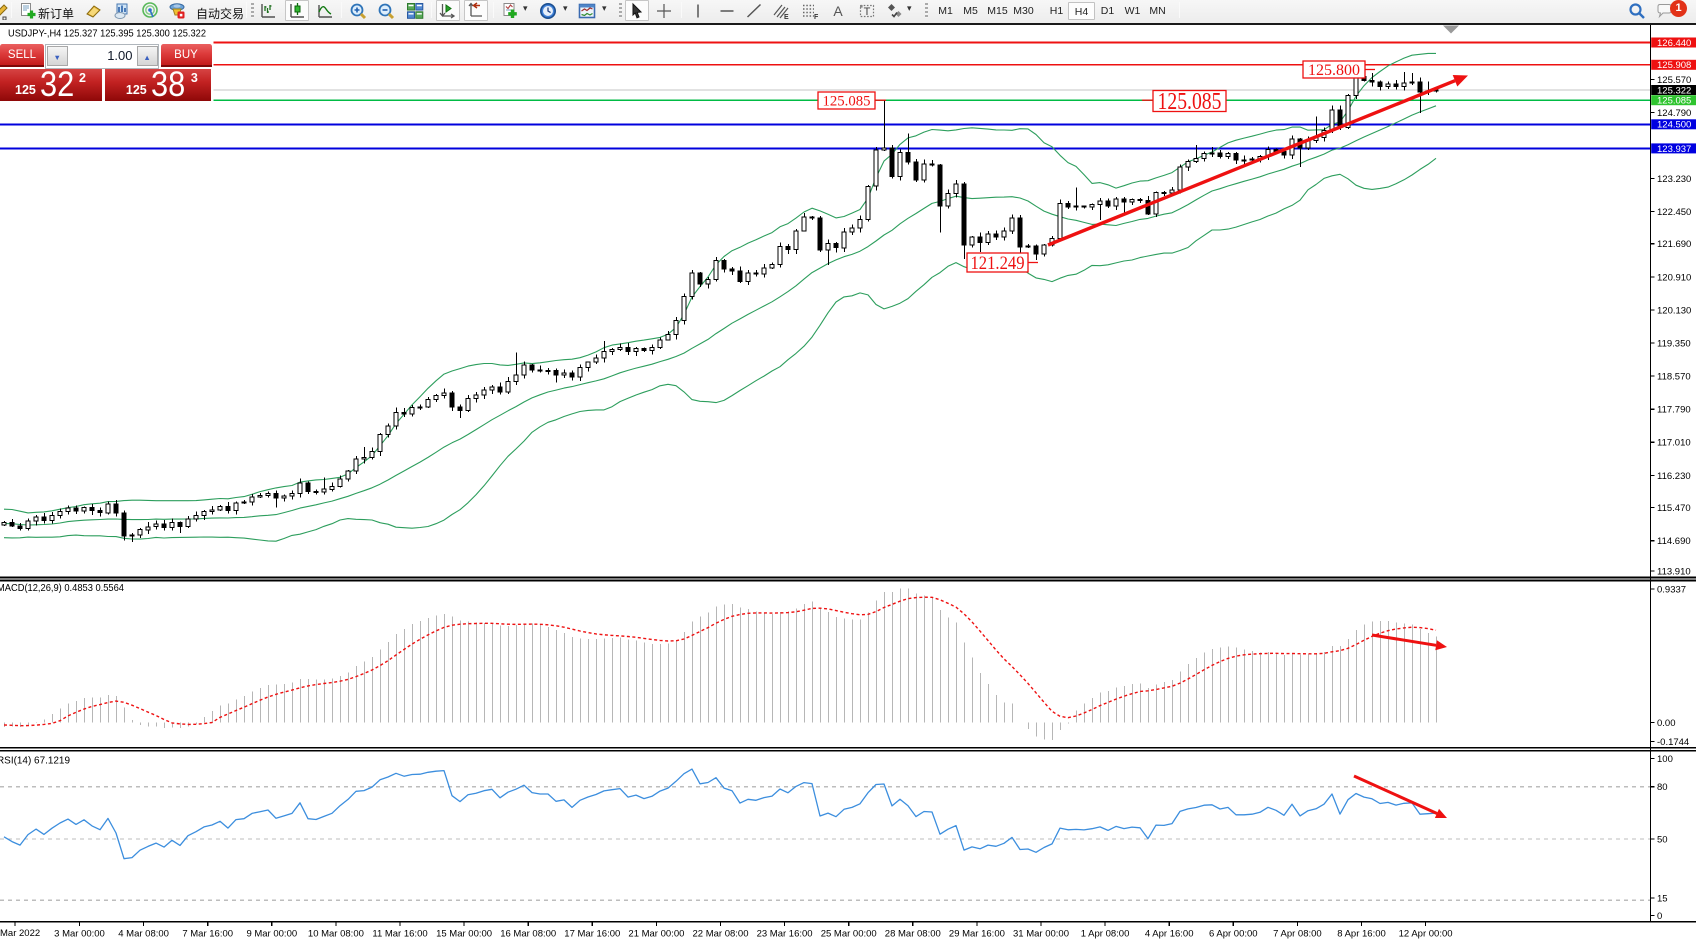 This screenshot has height=943, width=1696. What do you see at coordinates (1666, 723) in the screenshot?
I see `svg-text: 0.00` at bounding box center [1666, 723].